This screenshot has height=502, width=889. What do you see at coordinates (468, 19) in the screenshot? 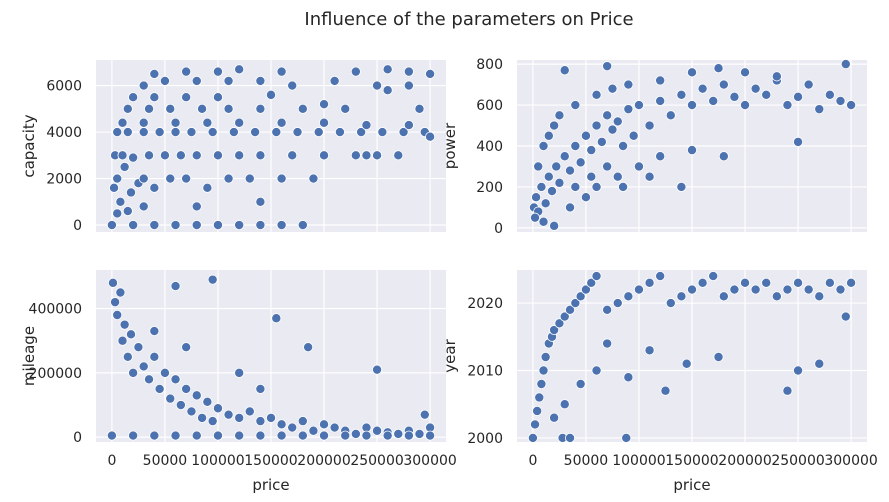
I see `figure-suptitle: Influence of the parameters on Price` at bounding box center [468, 19].